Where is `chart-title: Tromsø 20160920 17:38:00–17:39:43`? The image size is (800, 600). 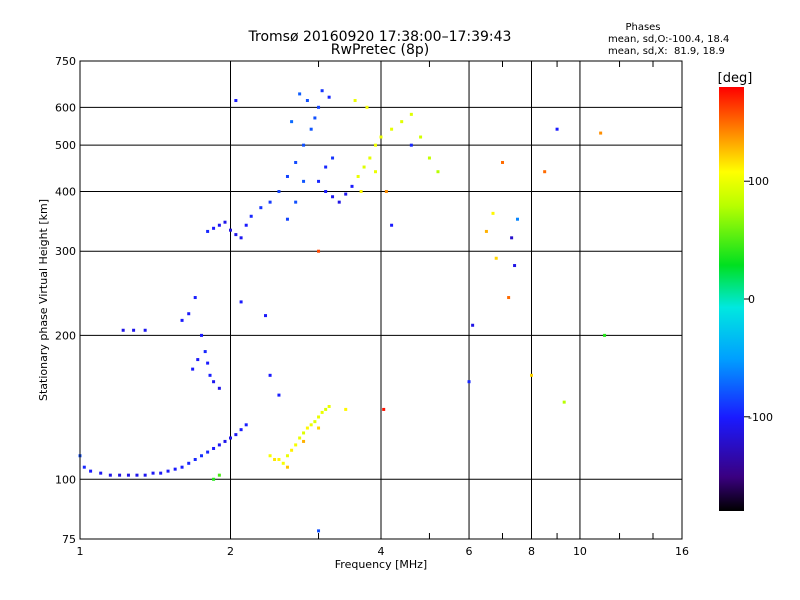
chart-title: Tromsø 20160920 17:38:00–17:39:43 is located at coordinates (380, 37).